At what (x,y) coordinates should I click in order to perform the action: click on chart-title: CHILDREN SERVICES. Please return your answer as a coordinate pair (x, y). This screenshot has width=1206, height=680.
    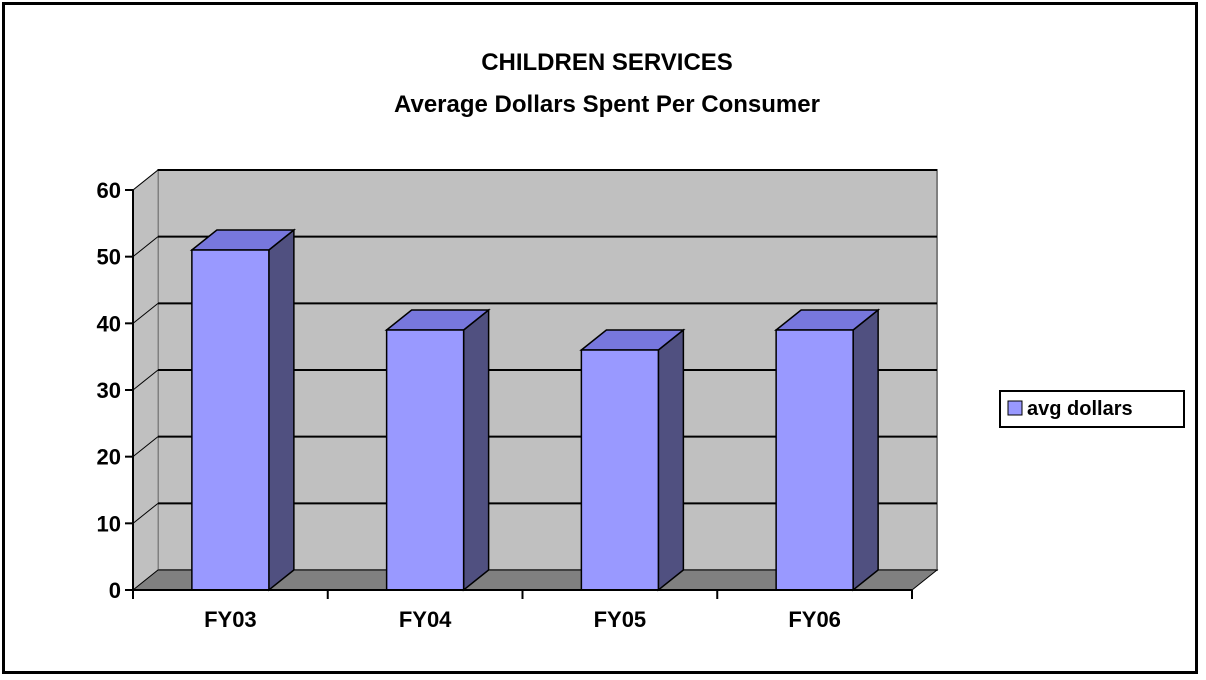
    Looking at the image, I should click on (607, 62).